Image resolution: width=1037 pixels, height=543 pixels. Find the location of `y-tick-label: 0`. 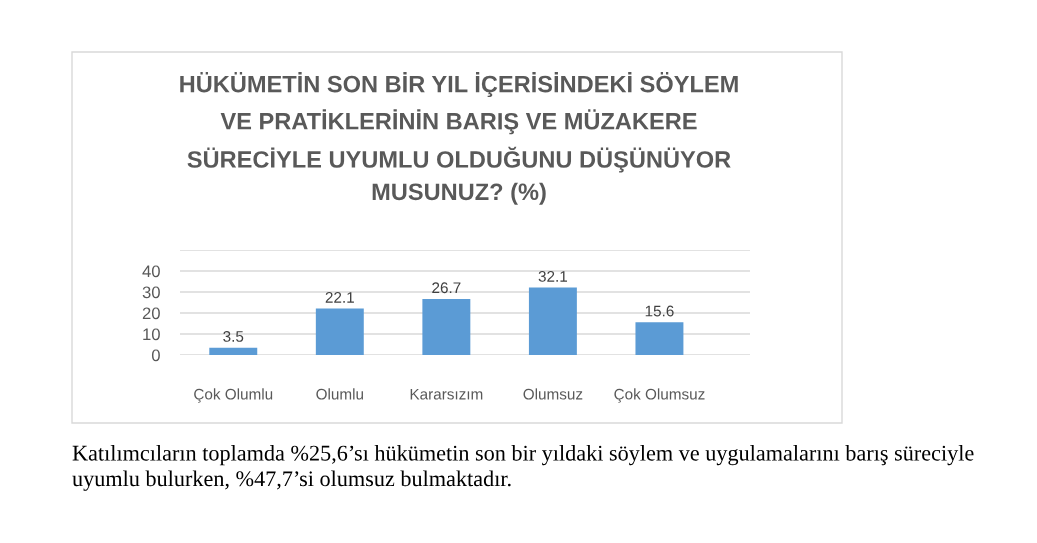

y-tick-label: 0 is located at coordinates (155, 355).